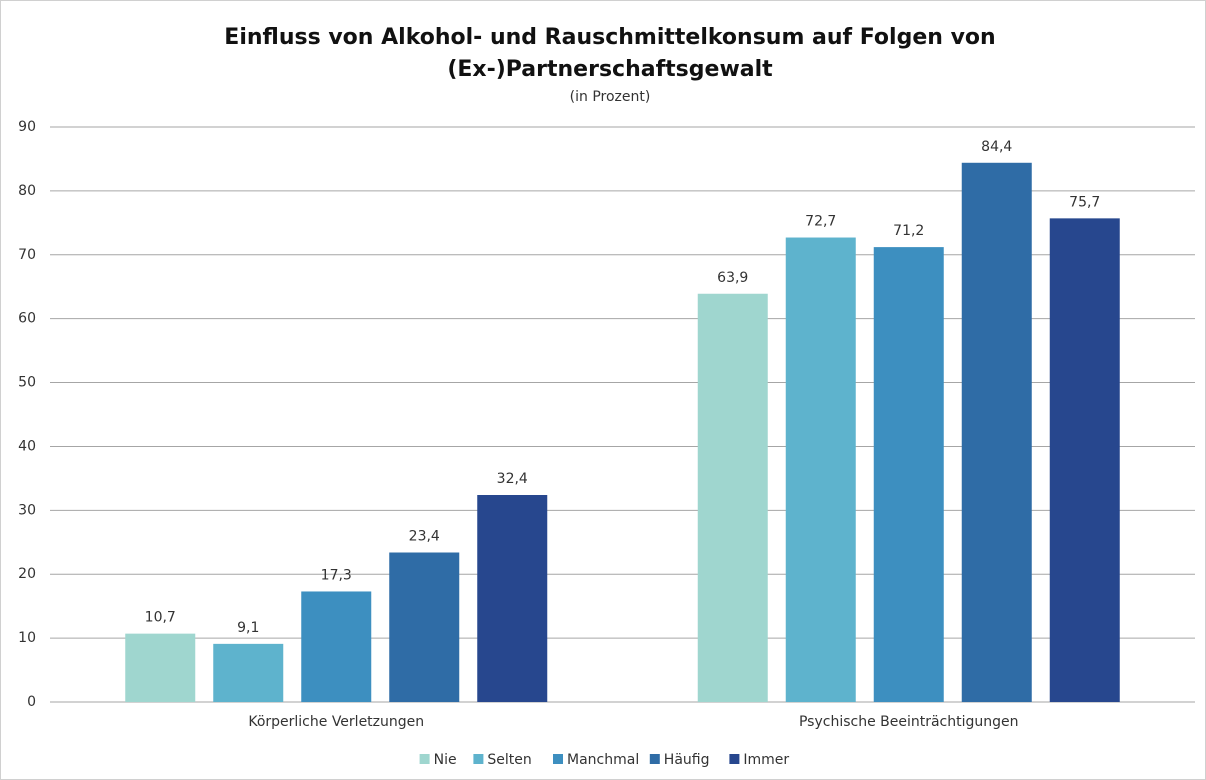 The height and width of the screenshot is (780, 1206). Describe the element at coordinates (160, 618) in the screenshot. I see `data-label: 10,7` at that location.